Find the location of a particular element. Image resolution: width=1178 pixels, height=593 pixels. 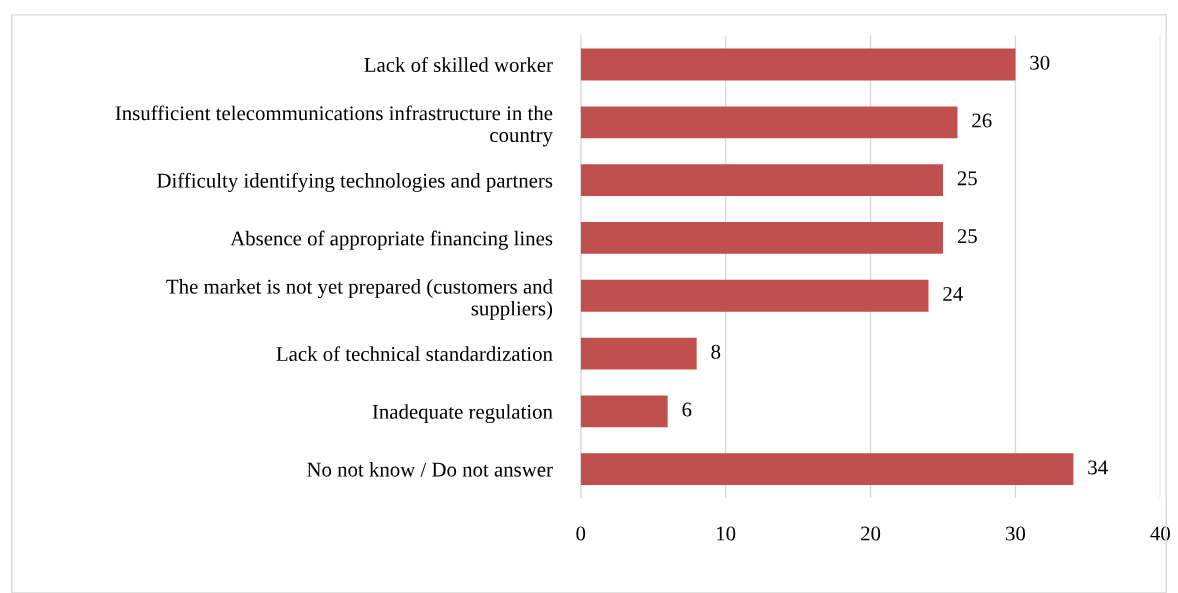

data-label: 24 is located at coordinates (953, 293).